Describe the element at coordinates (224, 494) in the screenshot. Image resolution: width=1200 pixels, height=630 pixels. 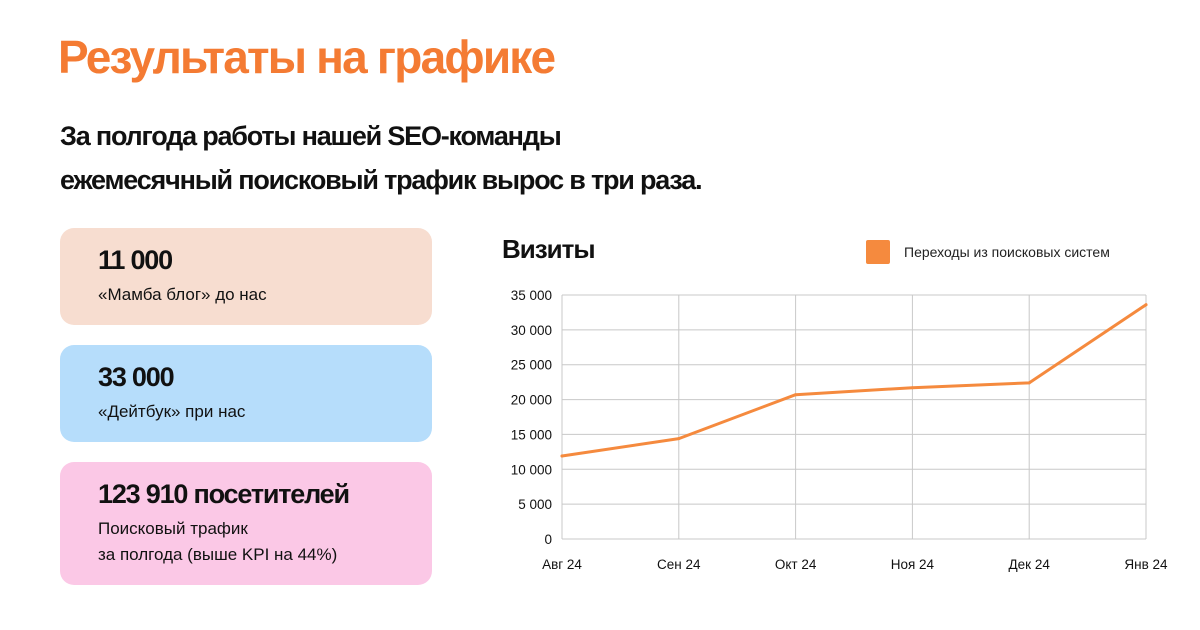
I see `stat-card-value: 123 910 посетителей` at that location.